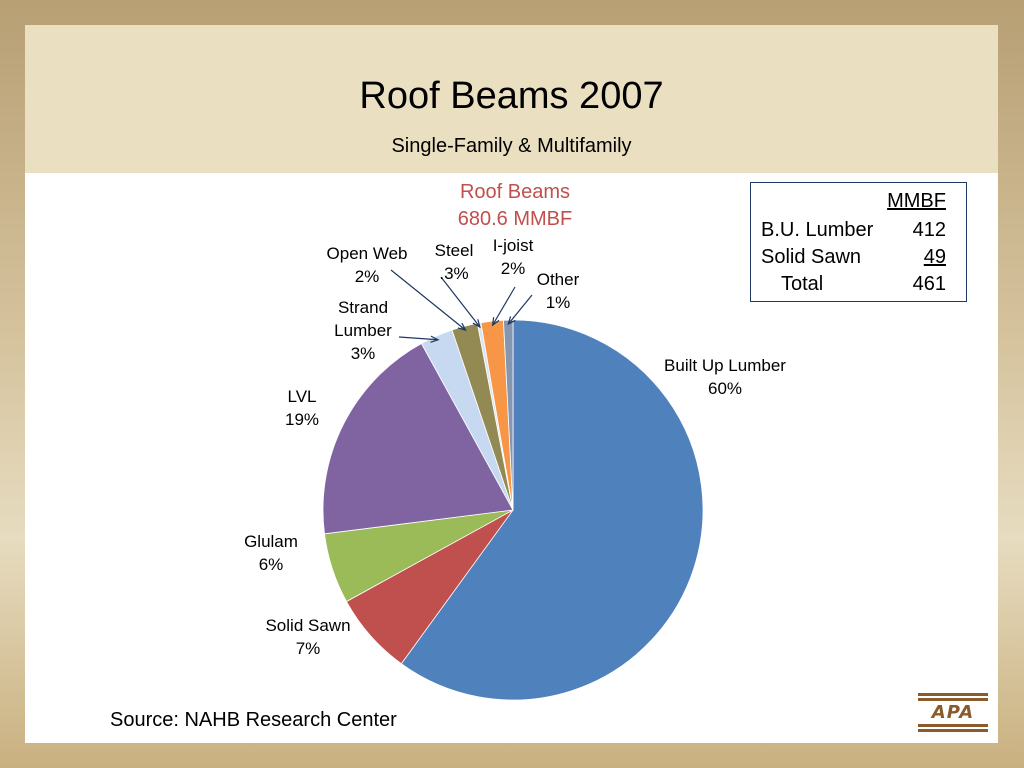 This screenshot has height=768, width=1024. Describe the element at coordinates (511, 146) in the screenshot. I see `slide-subtitle: Single-Family & Multifamily` at that location.